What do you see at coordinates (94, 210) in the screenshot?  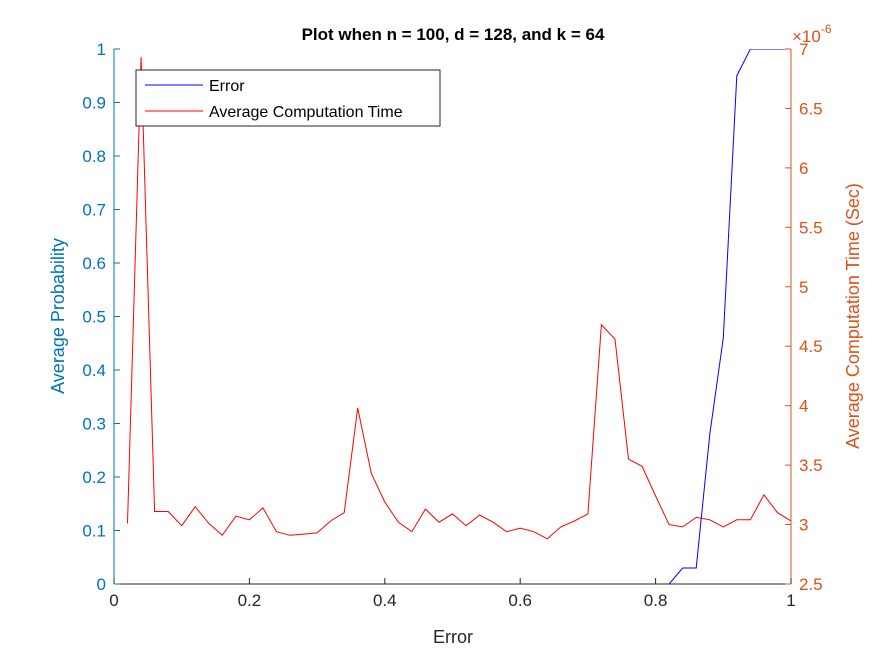 I see `y-left-tick-label: 0.7` at bounding box center [94, 210].